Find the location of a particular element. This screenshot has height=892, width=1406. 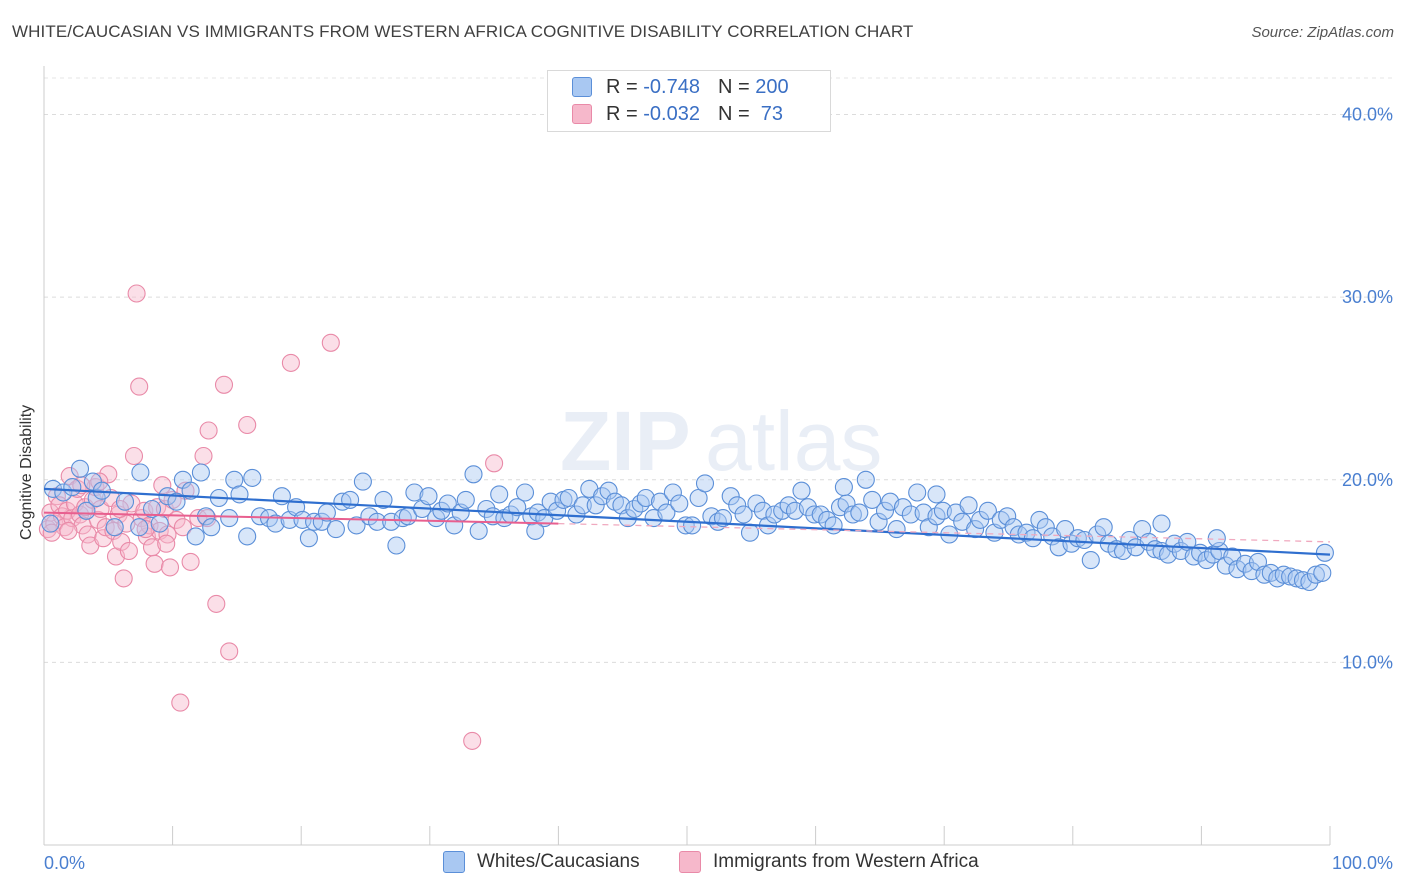

legend-item-whites: Whites/Caucasians is located at coordinates (541, 862).